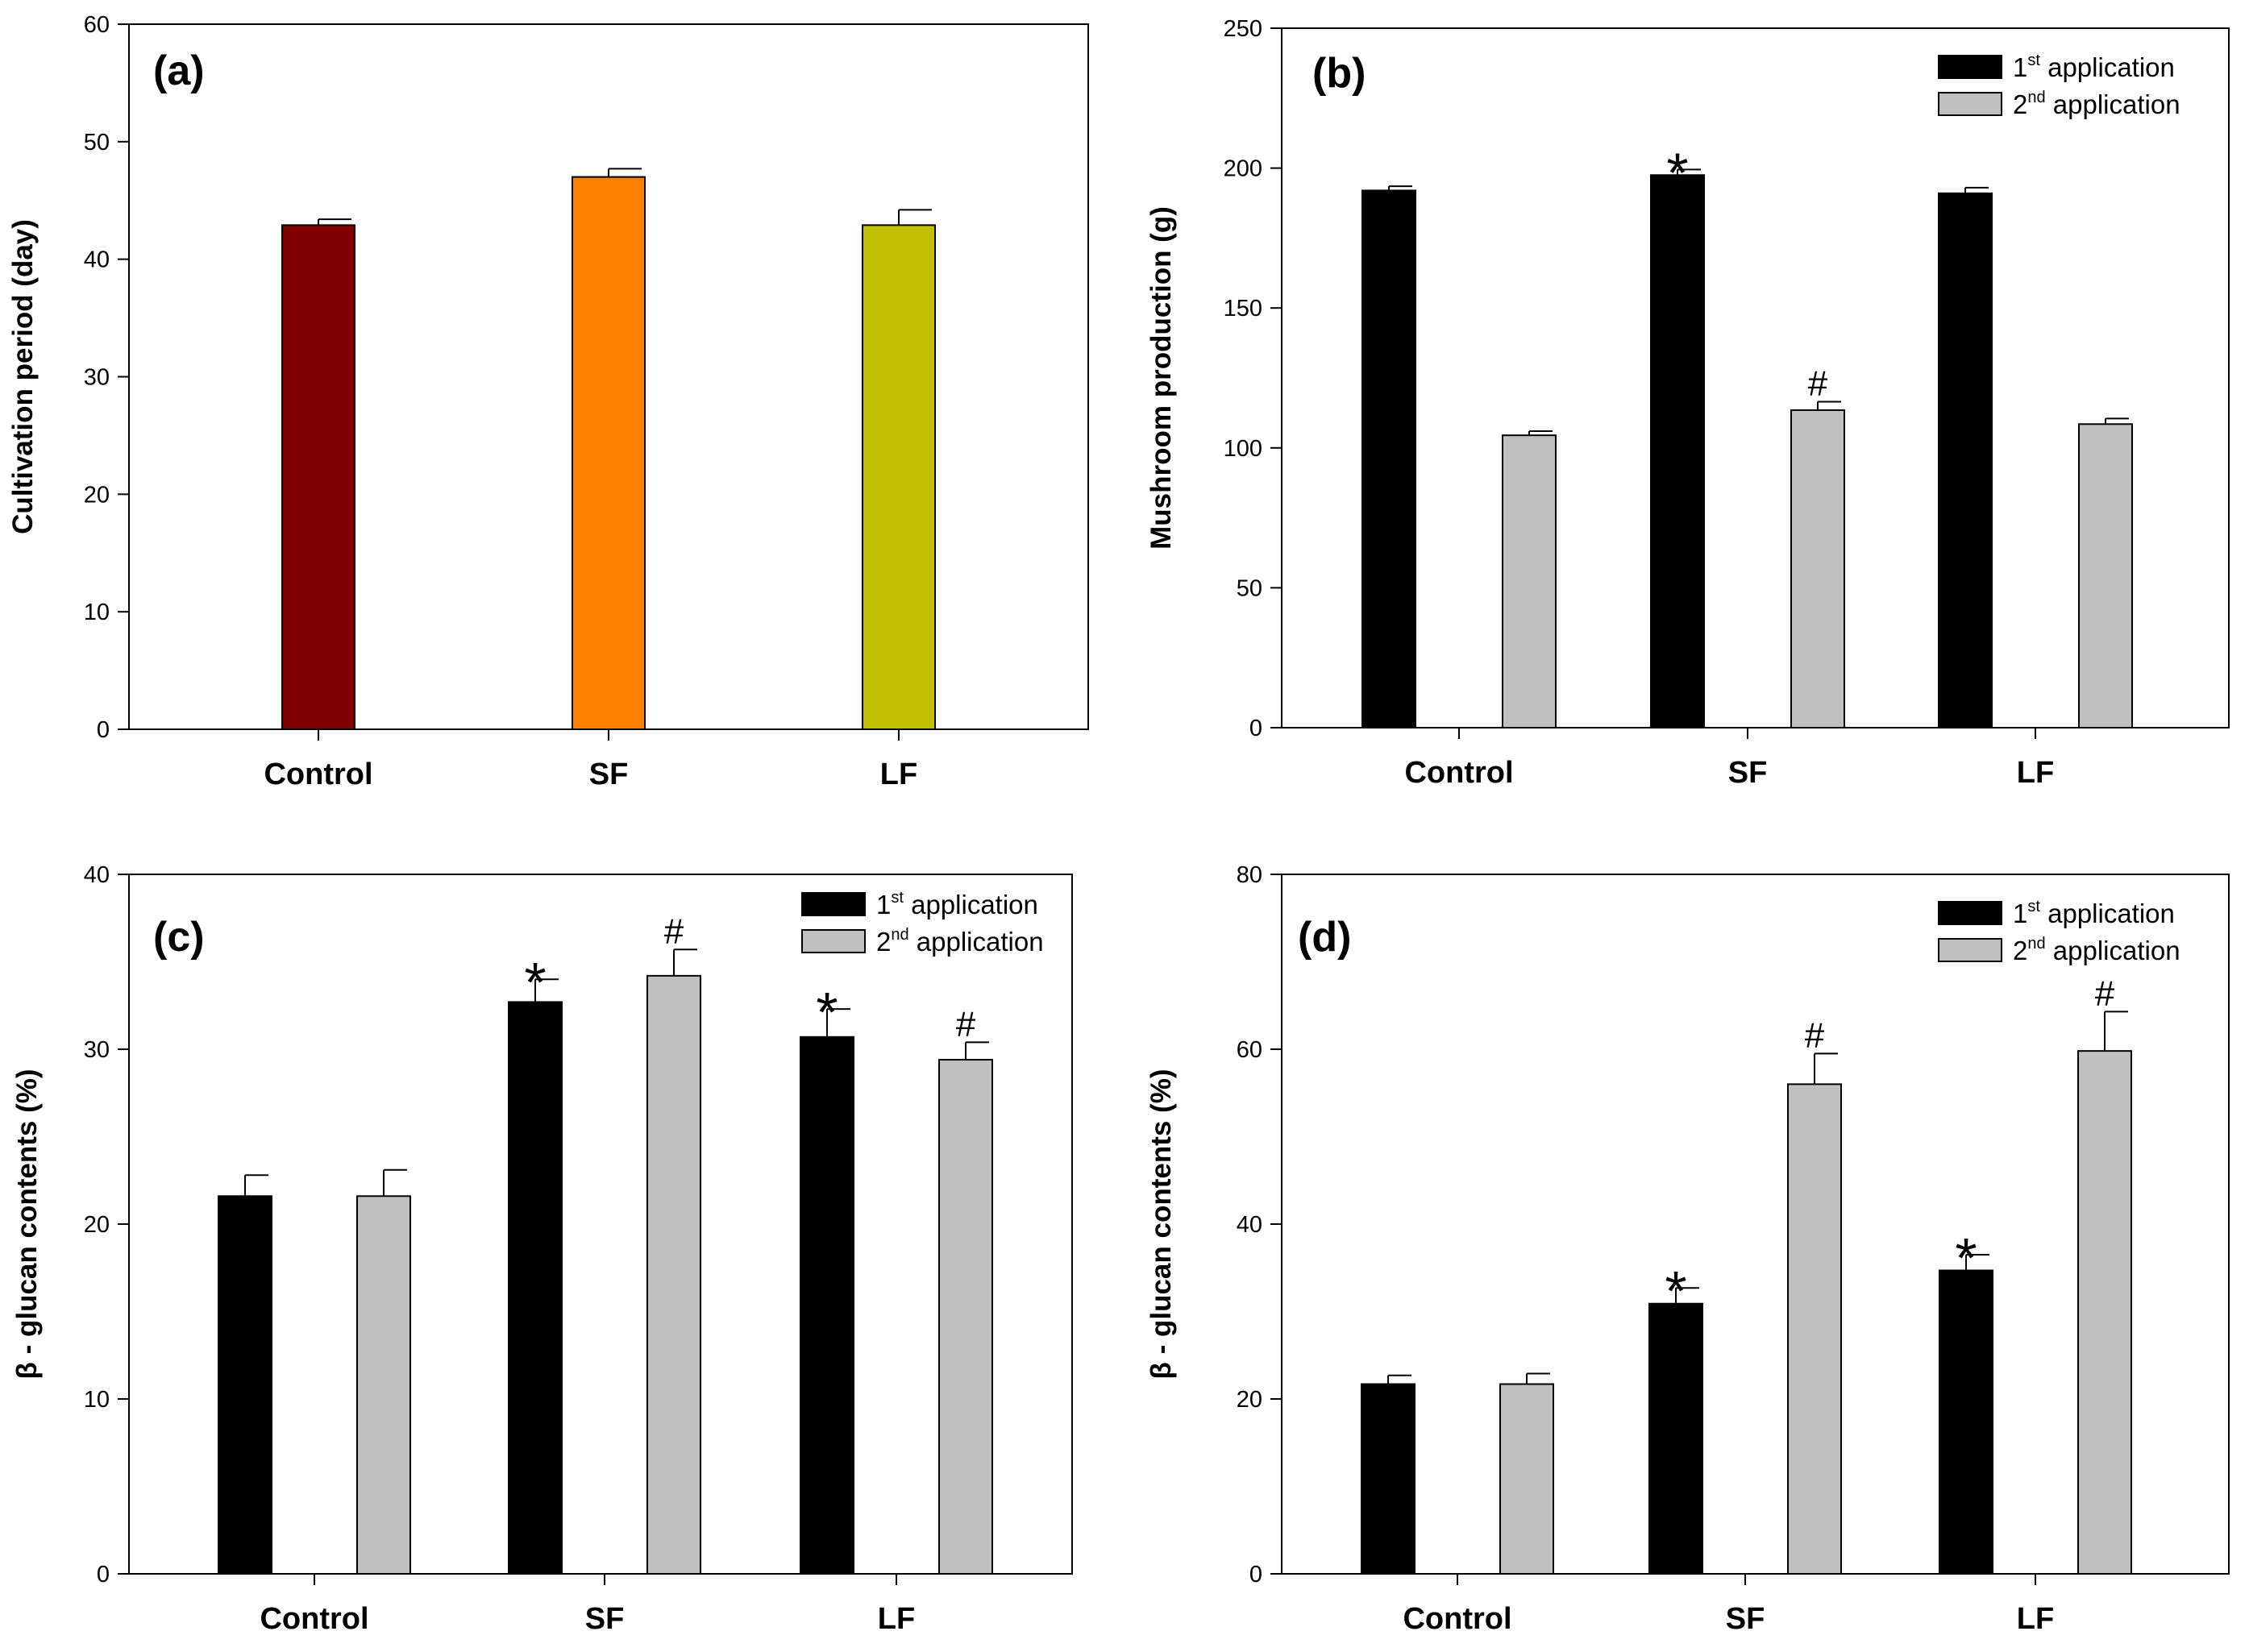  I want to click on panel-label: (d), so click(1324, 938).